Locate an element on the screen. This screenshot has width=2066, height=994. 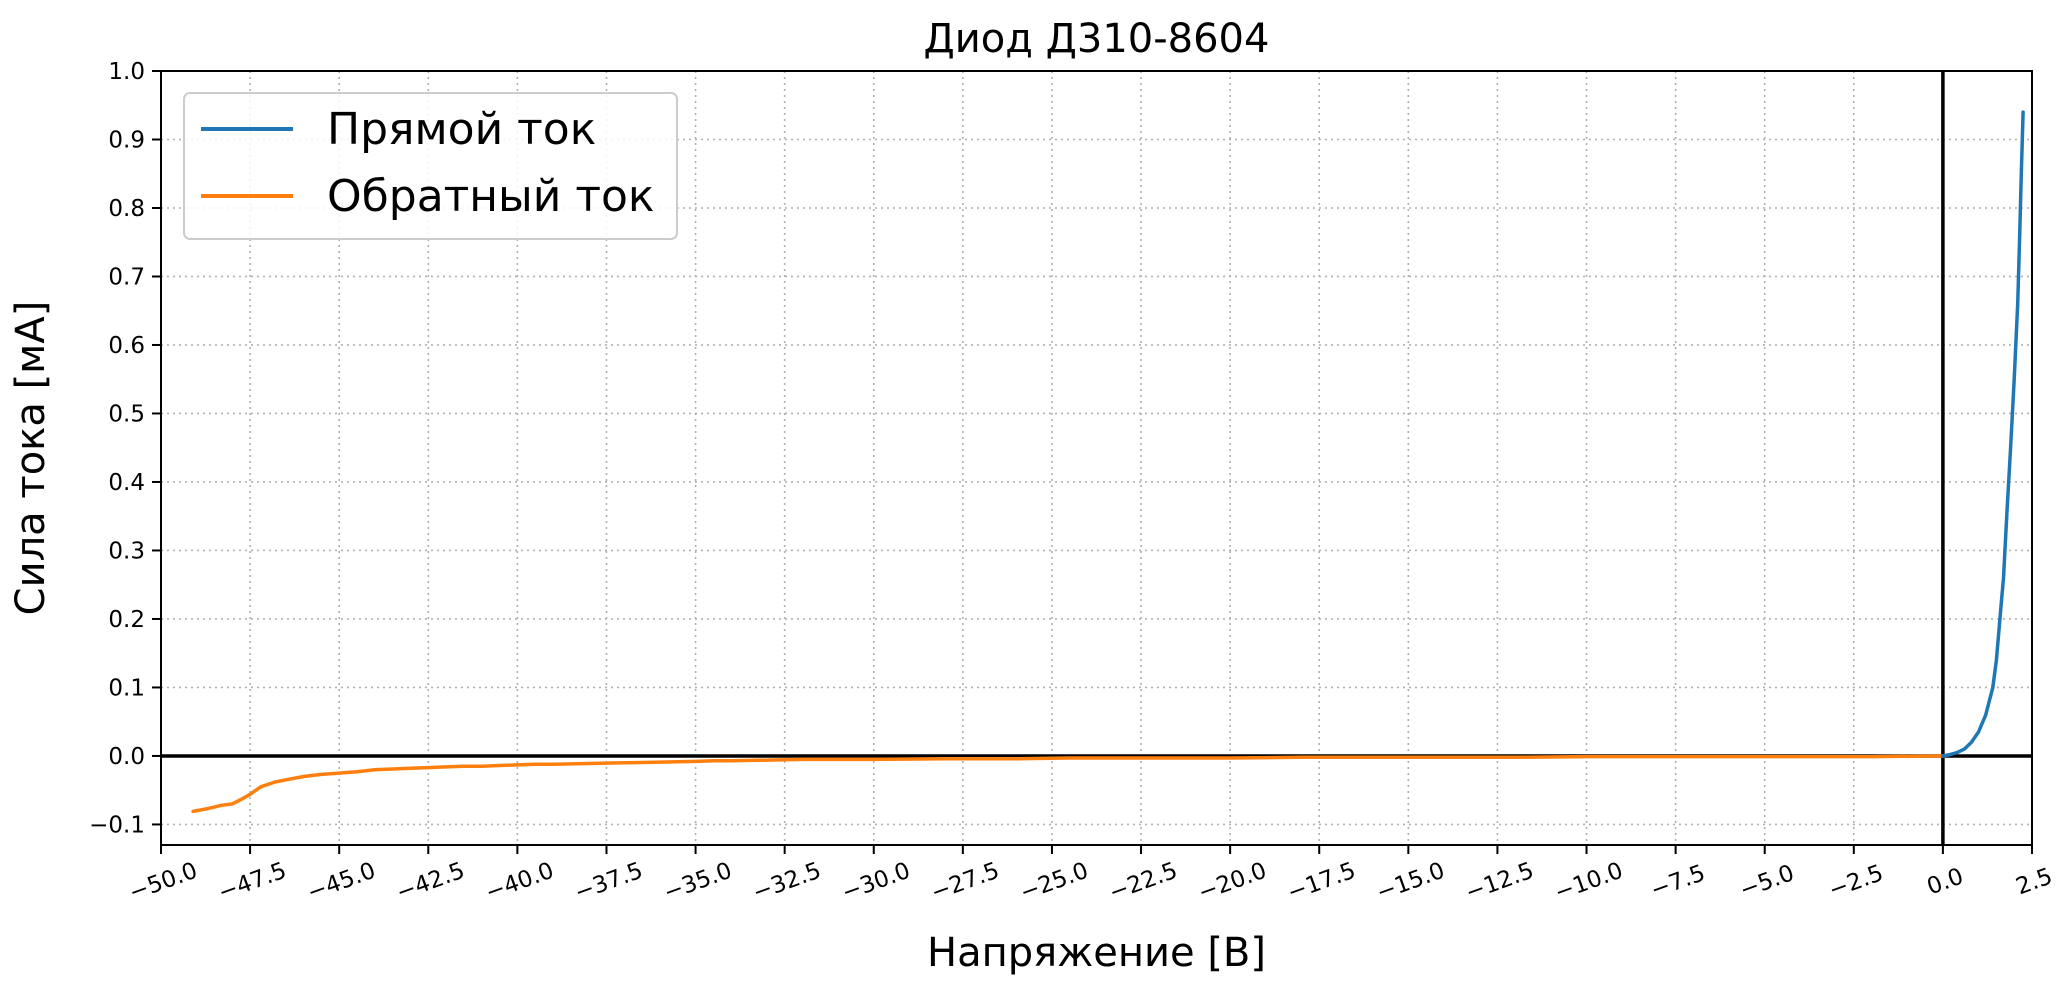
y-tick-label: 0.3 is located at coordinates (126, 551).